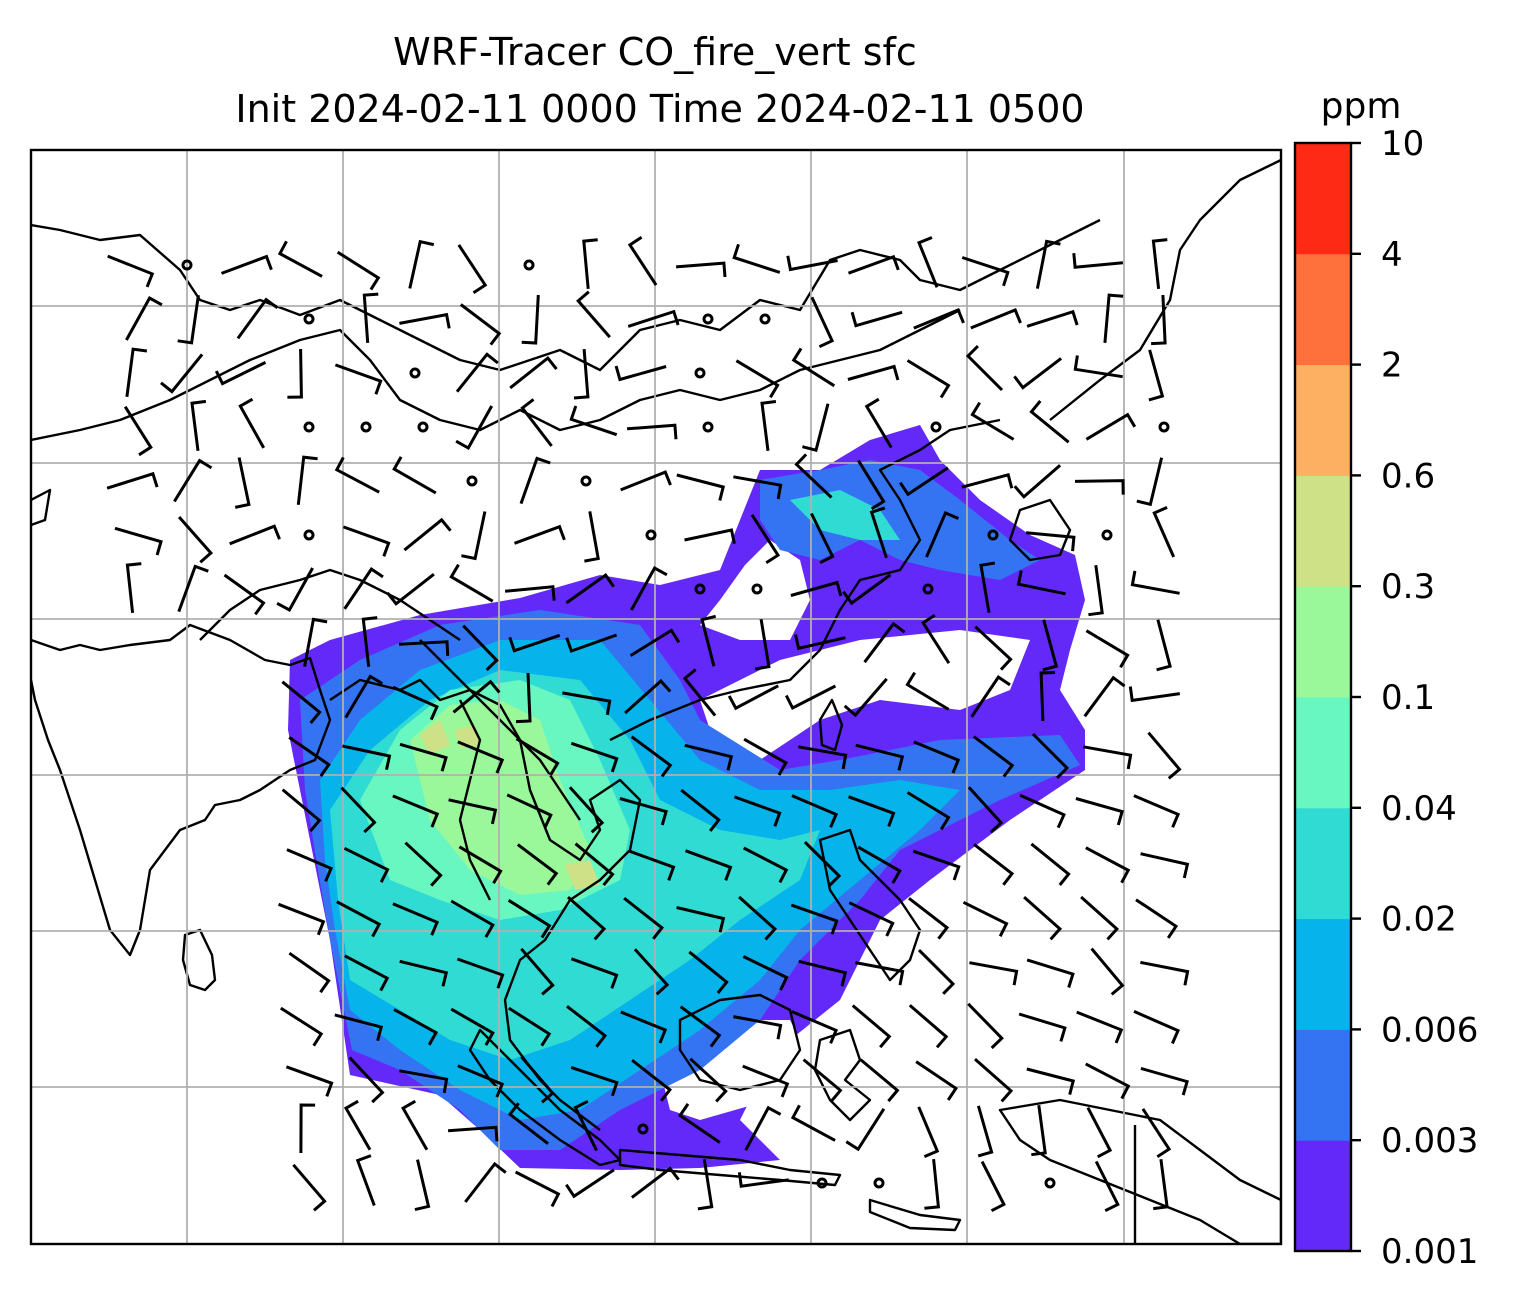 This screenshot has width=1528, height=1310. What do you see at coordinates (740, 1042) in the screenshot?
I see `coastline-borneo` at bounding box center [740, 1042].